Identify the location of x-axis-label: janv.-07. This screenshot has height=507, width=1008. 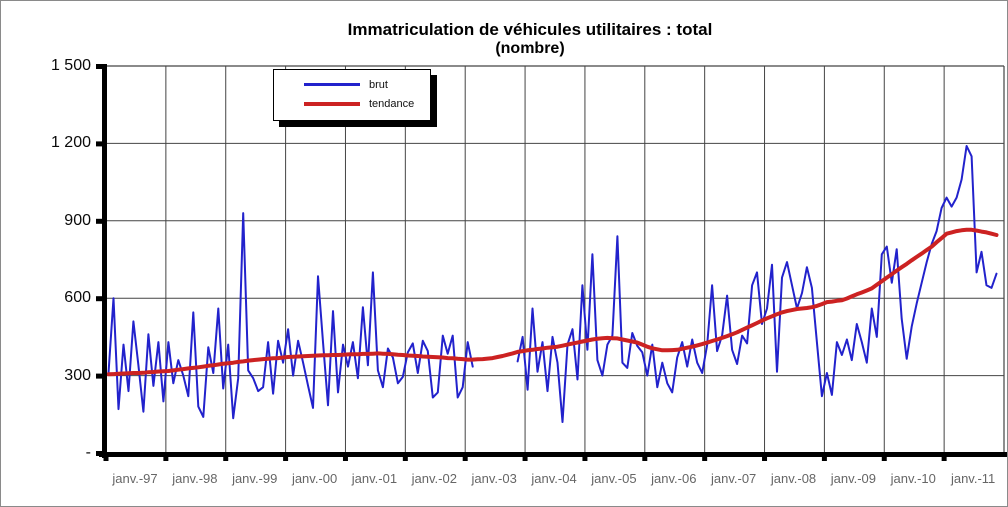
(734, 478).